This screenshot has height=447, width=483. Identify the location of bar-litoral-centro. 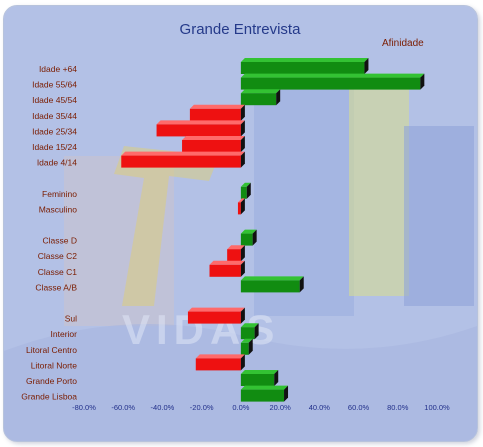
(246, 346).